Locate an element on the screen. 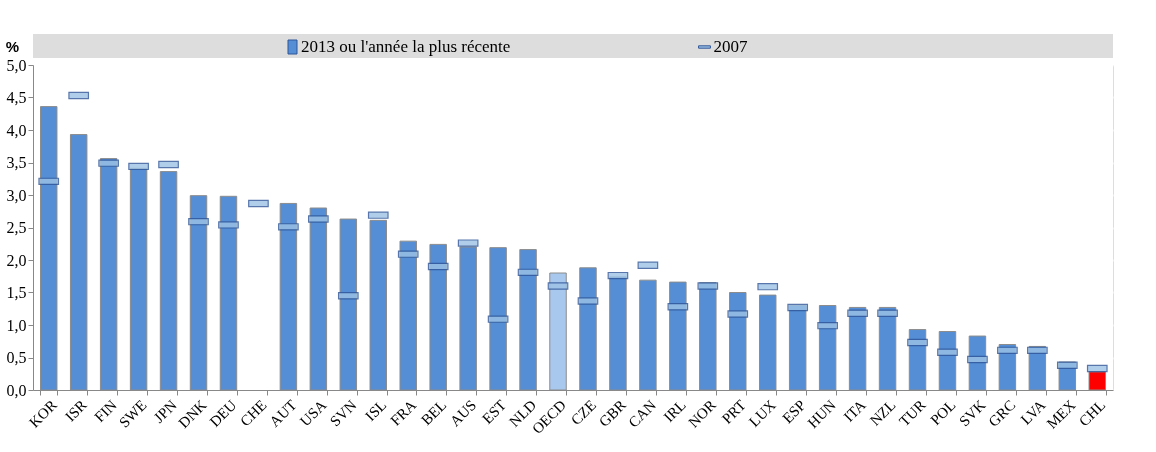 The image size is (1156, 452). x-tick-label: PRT is located at coordinates (733, 411).